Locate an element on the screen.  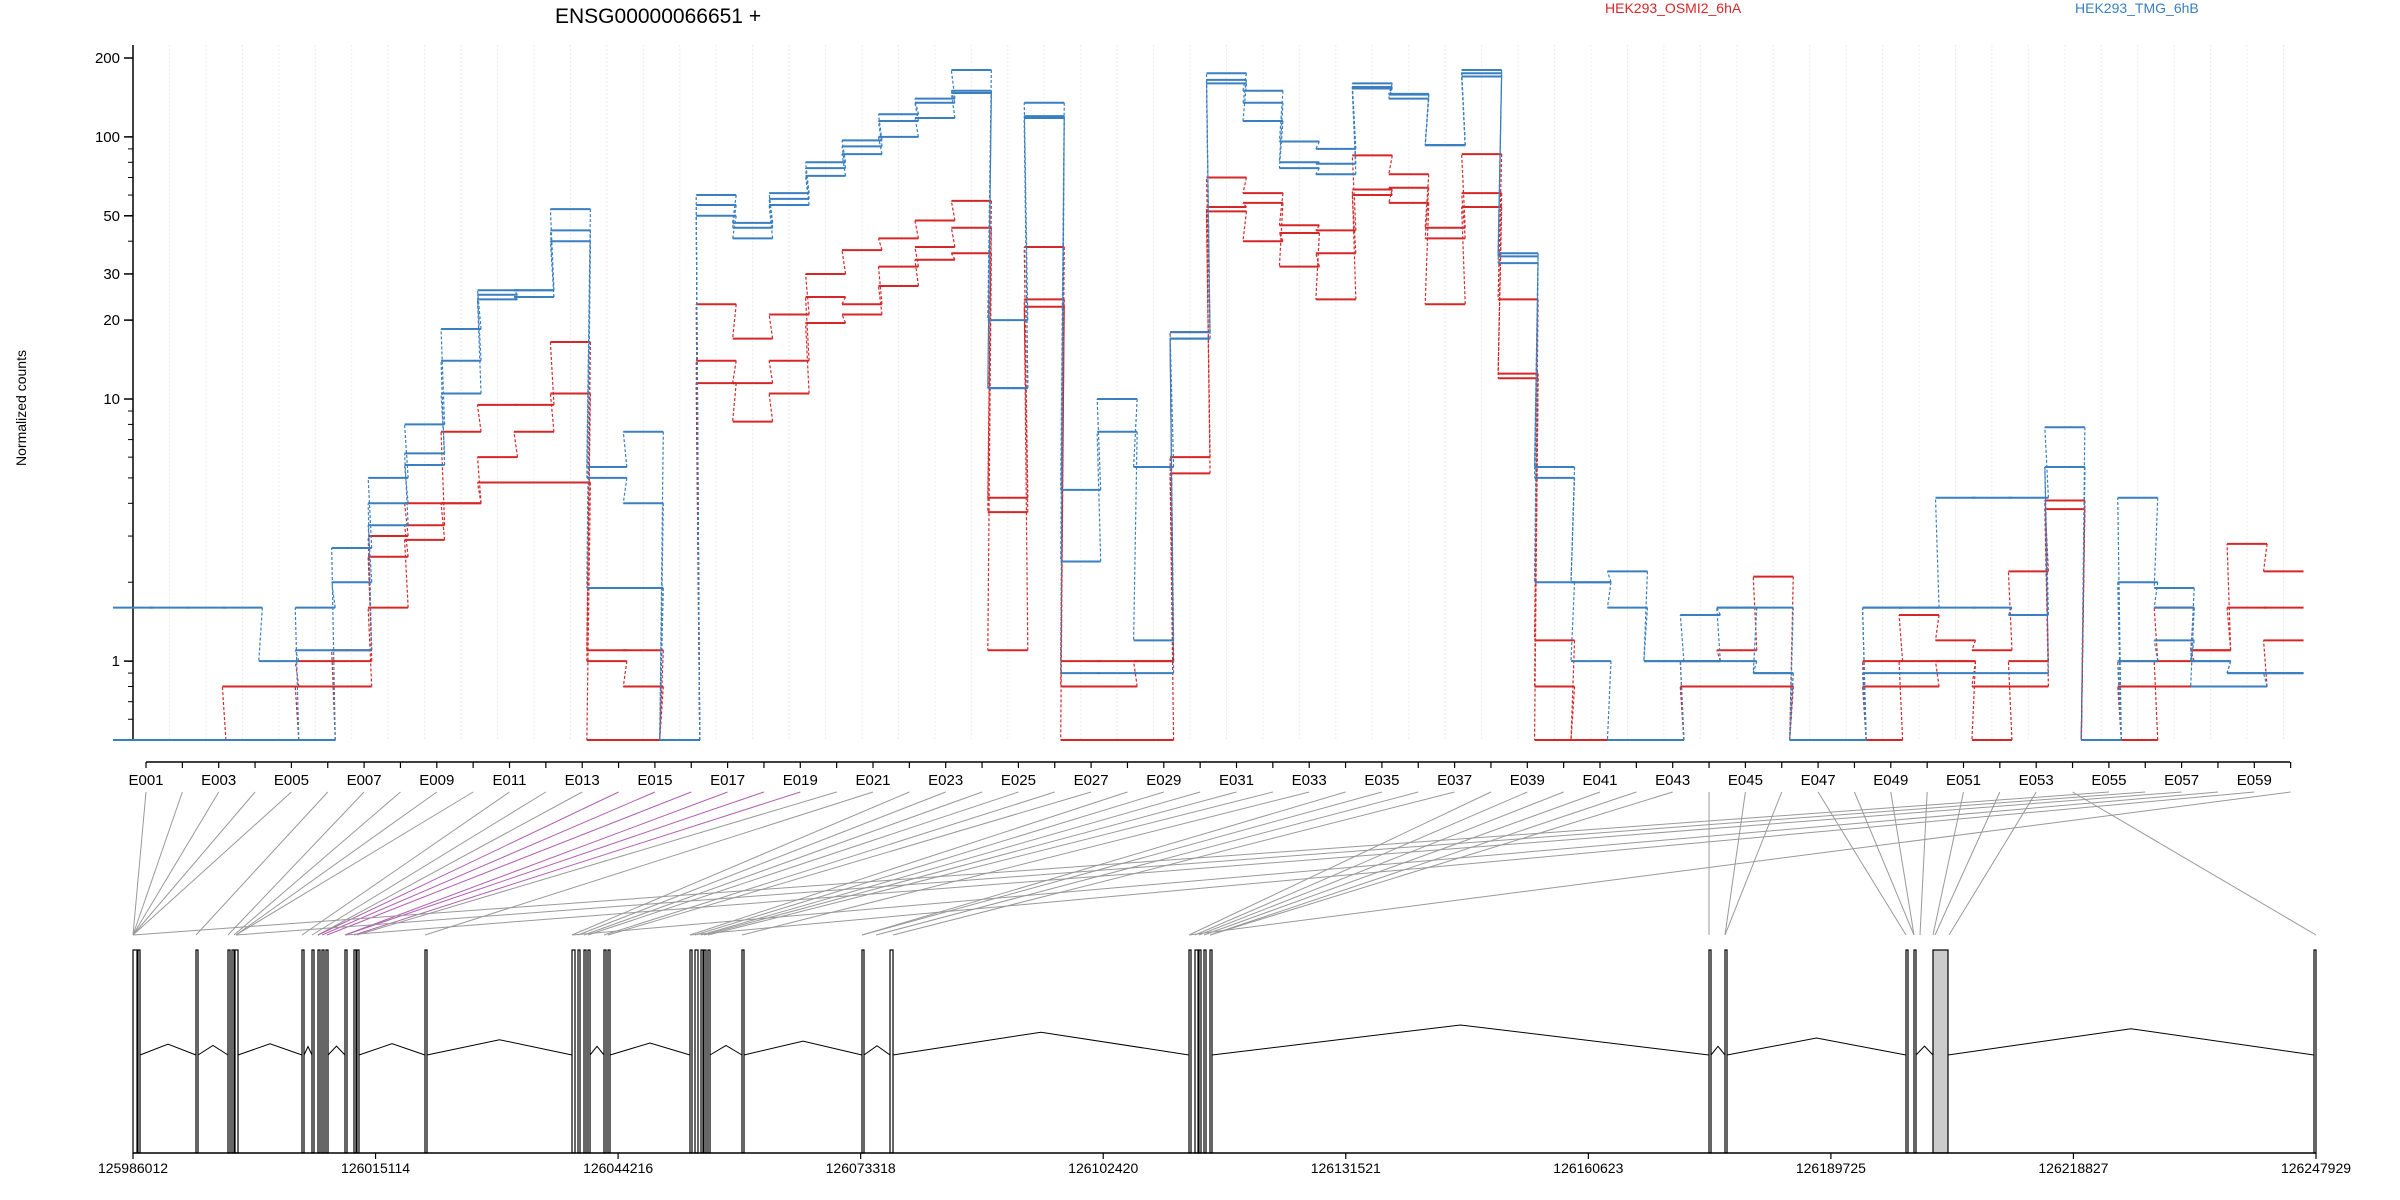
genomic-coordinate-label: 126044216 is located at coordinates (618, 1168).